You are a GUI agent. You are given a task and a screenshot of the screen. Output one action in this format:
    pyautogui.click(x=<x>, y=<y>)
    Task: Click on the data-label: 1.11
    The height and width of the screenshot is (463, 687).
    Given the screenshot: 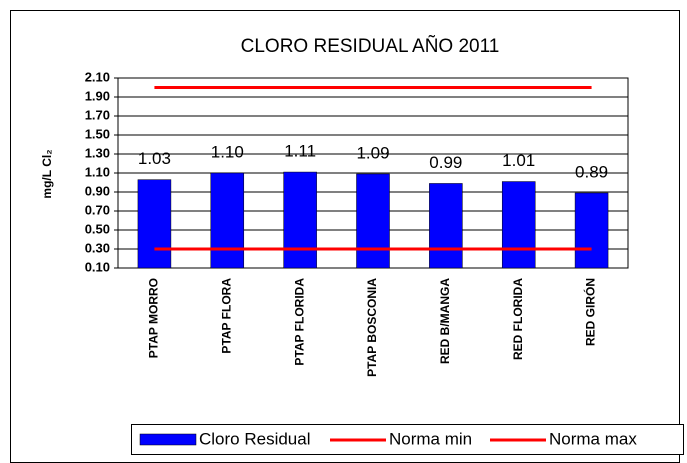 What is the action you would take?
    pyautogui.click(x=300, y=151)
    